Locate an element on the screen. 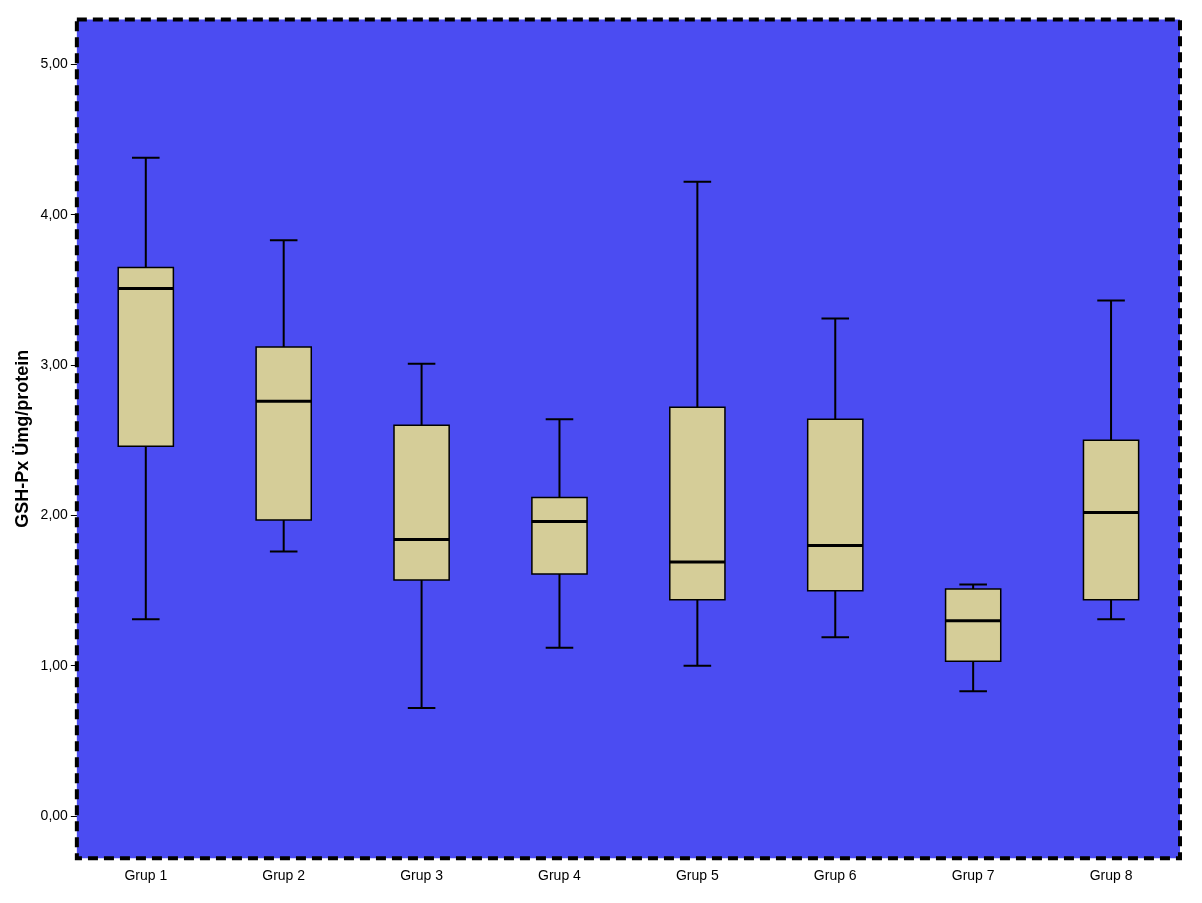  y-tick-label: 4,00 is located at coordinates (54, 213).